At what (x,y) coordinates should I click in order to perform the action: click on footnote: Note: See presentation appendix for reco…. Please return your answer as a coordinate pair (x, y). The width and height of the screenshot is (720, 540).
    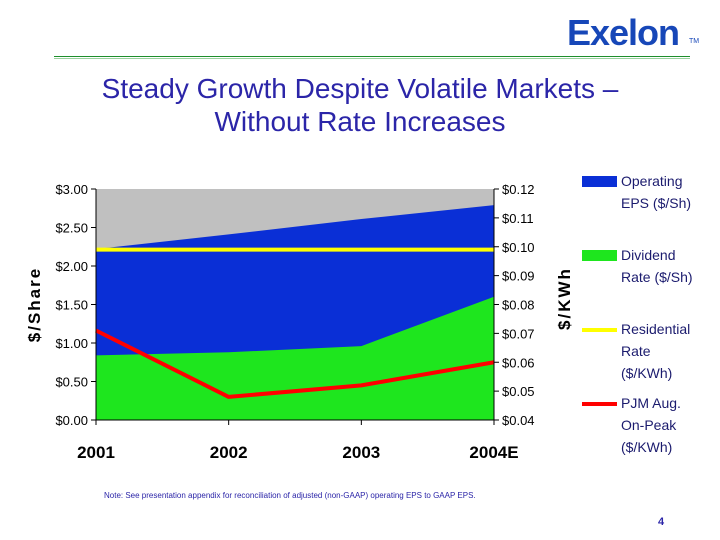
    Looking at the image, I should click on (290, 495).